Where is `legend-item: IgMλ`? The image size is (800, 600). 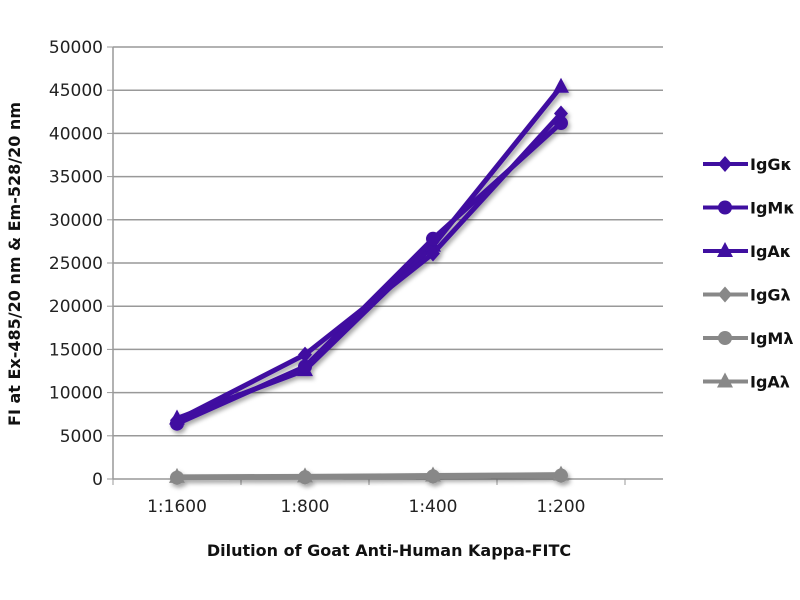
legend-item: IgMλ is located at coordinates (748, 338).